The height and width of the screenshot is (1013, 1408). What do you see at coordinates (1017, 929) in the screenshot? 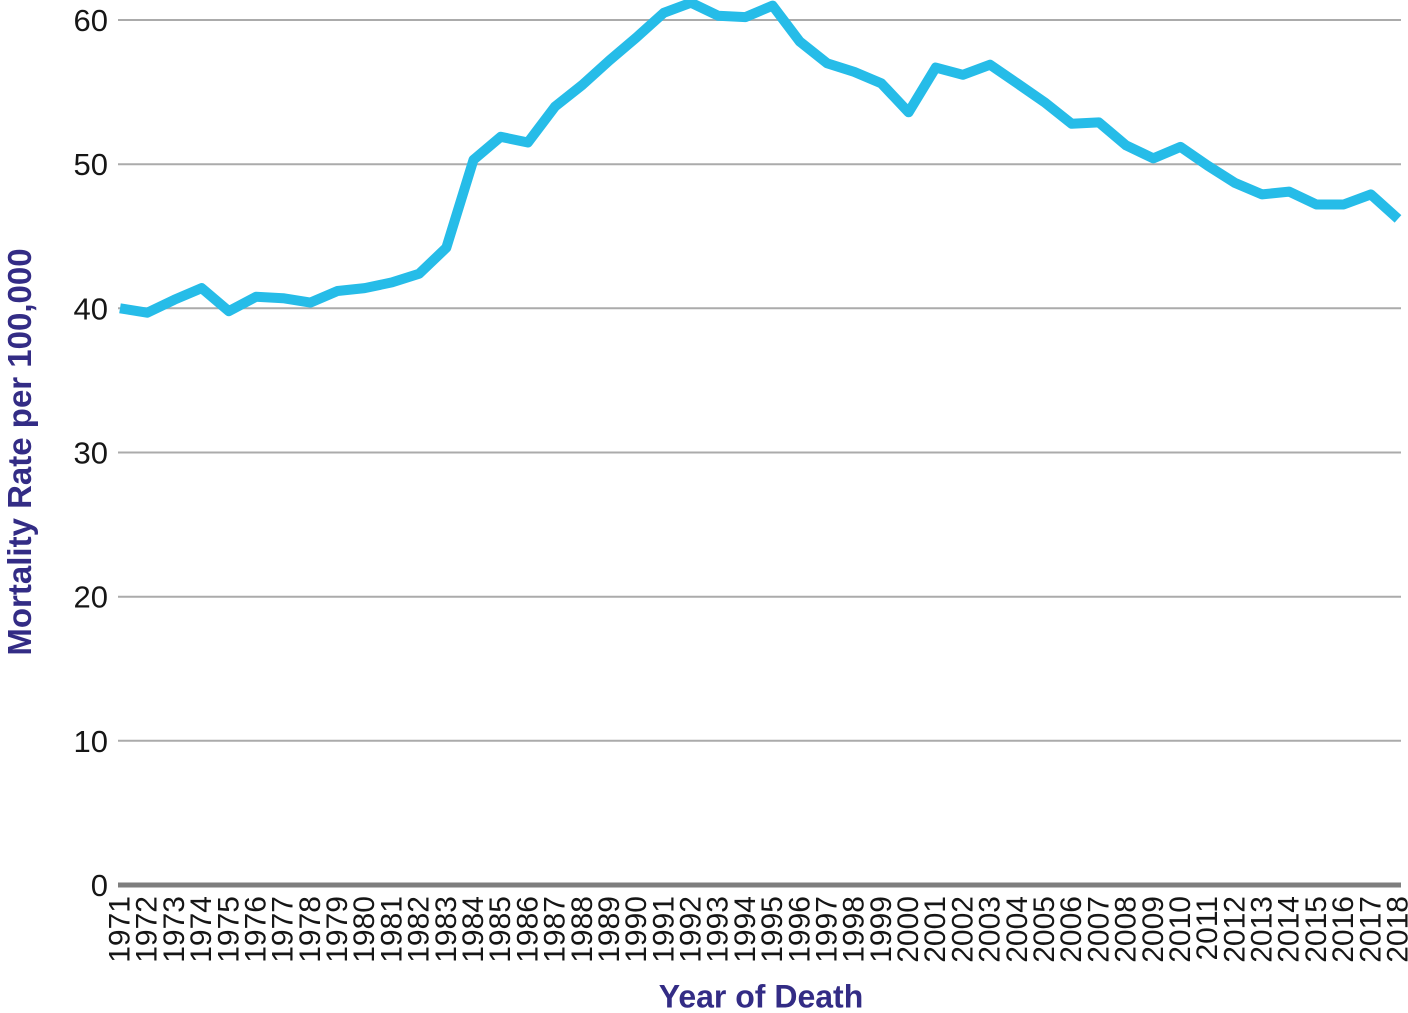
I see `x-tick-label-2004: 2004` at bounding box center [1017, 929].